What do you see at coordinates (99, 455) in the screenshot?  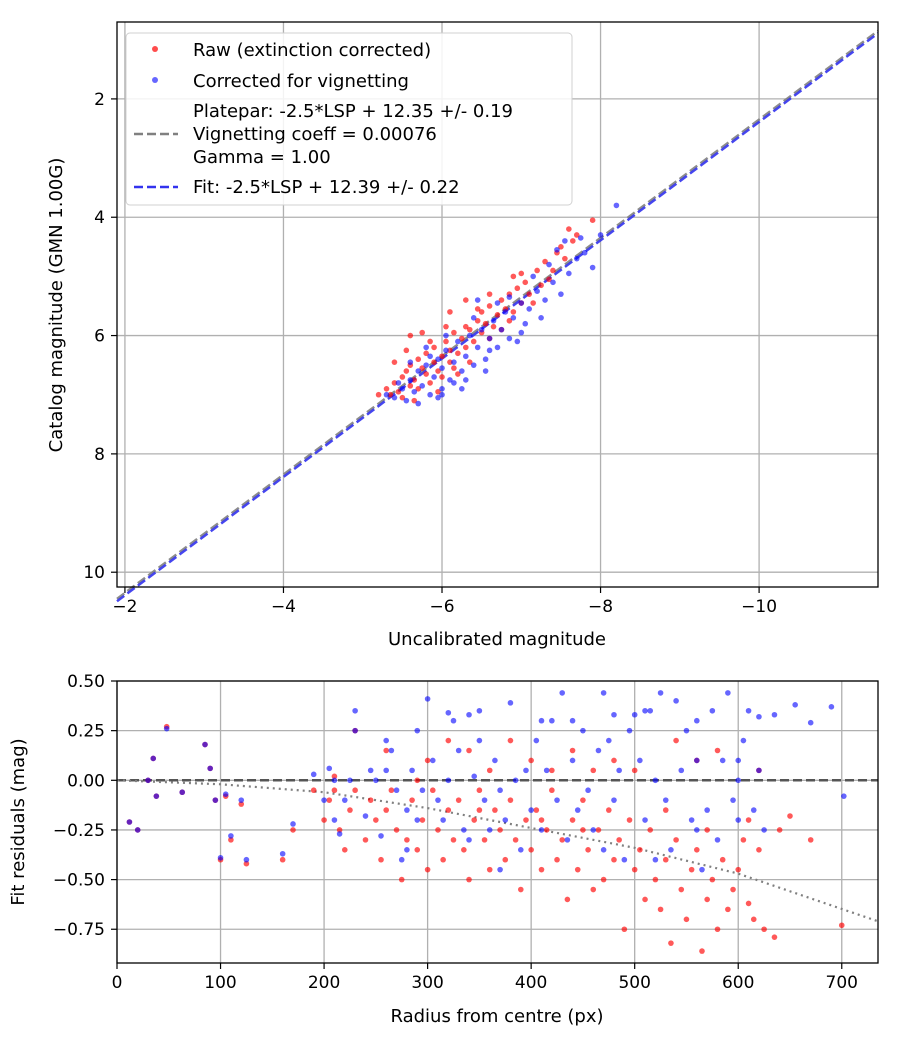 I see `top-y-tick-label: 8` at bounding box center [99, 455].